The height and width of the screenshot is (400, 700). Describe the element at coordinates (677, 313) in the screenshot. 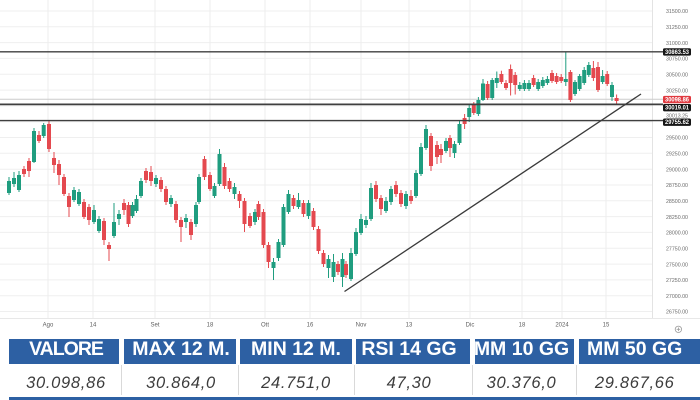

I see `svg-text: 26750.00` at that location.